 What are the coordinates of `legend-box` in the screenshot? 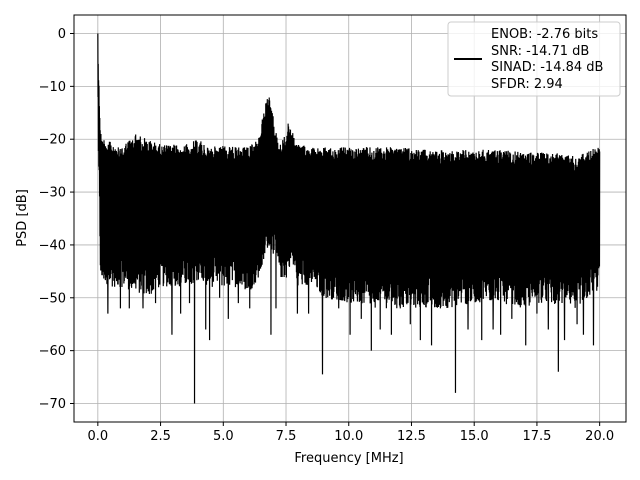 It's located at (534, 59).